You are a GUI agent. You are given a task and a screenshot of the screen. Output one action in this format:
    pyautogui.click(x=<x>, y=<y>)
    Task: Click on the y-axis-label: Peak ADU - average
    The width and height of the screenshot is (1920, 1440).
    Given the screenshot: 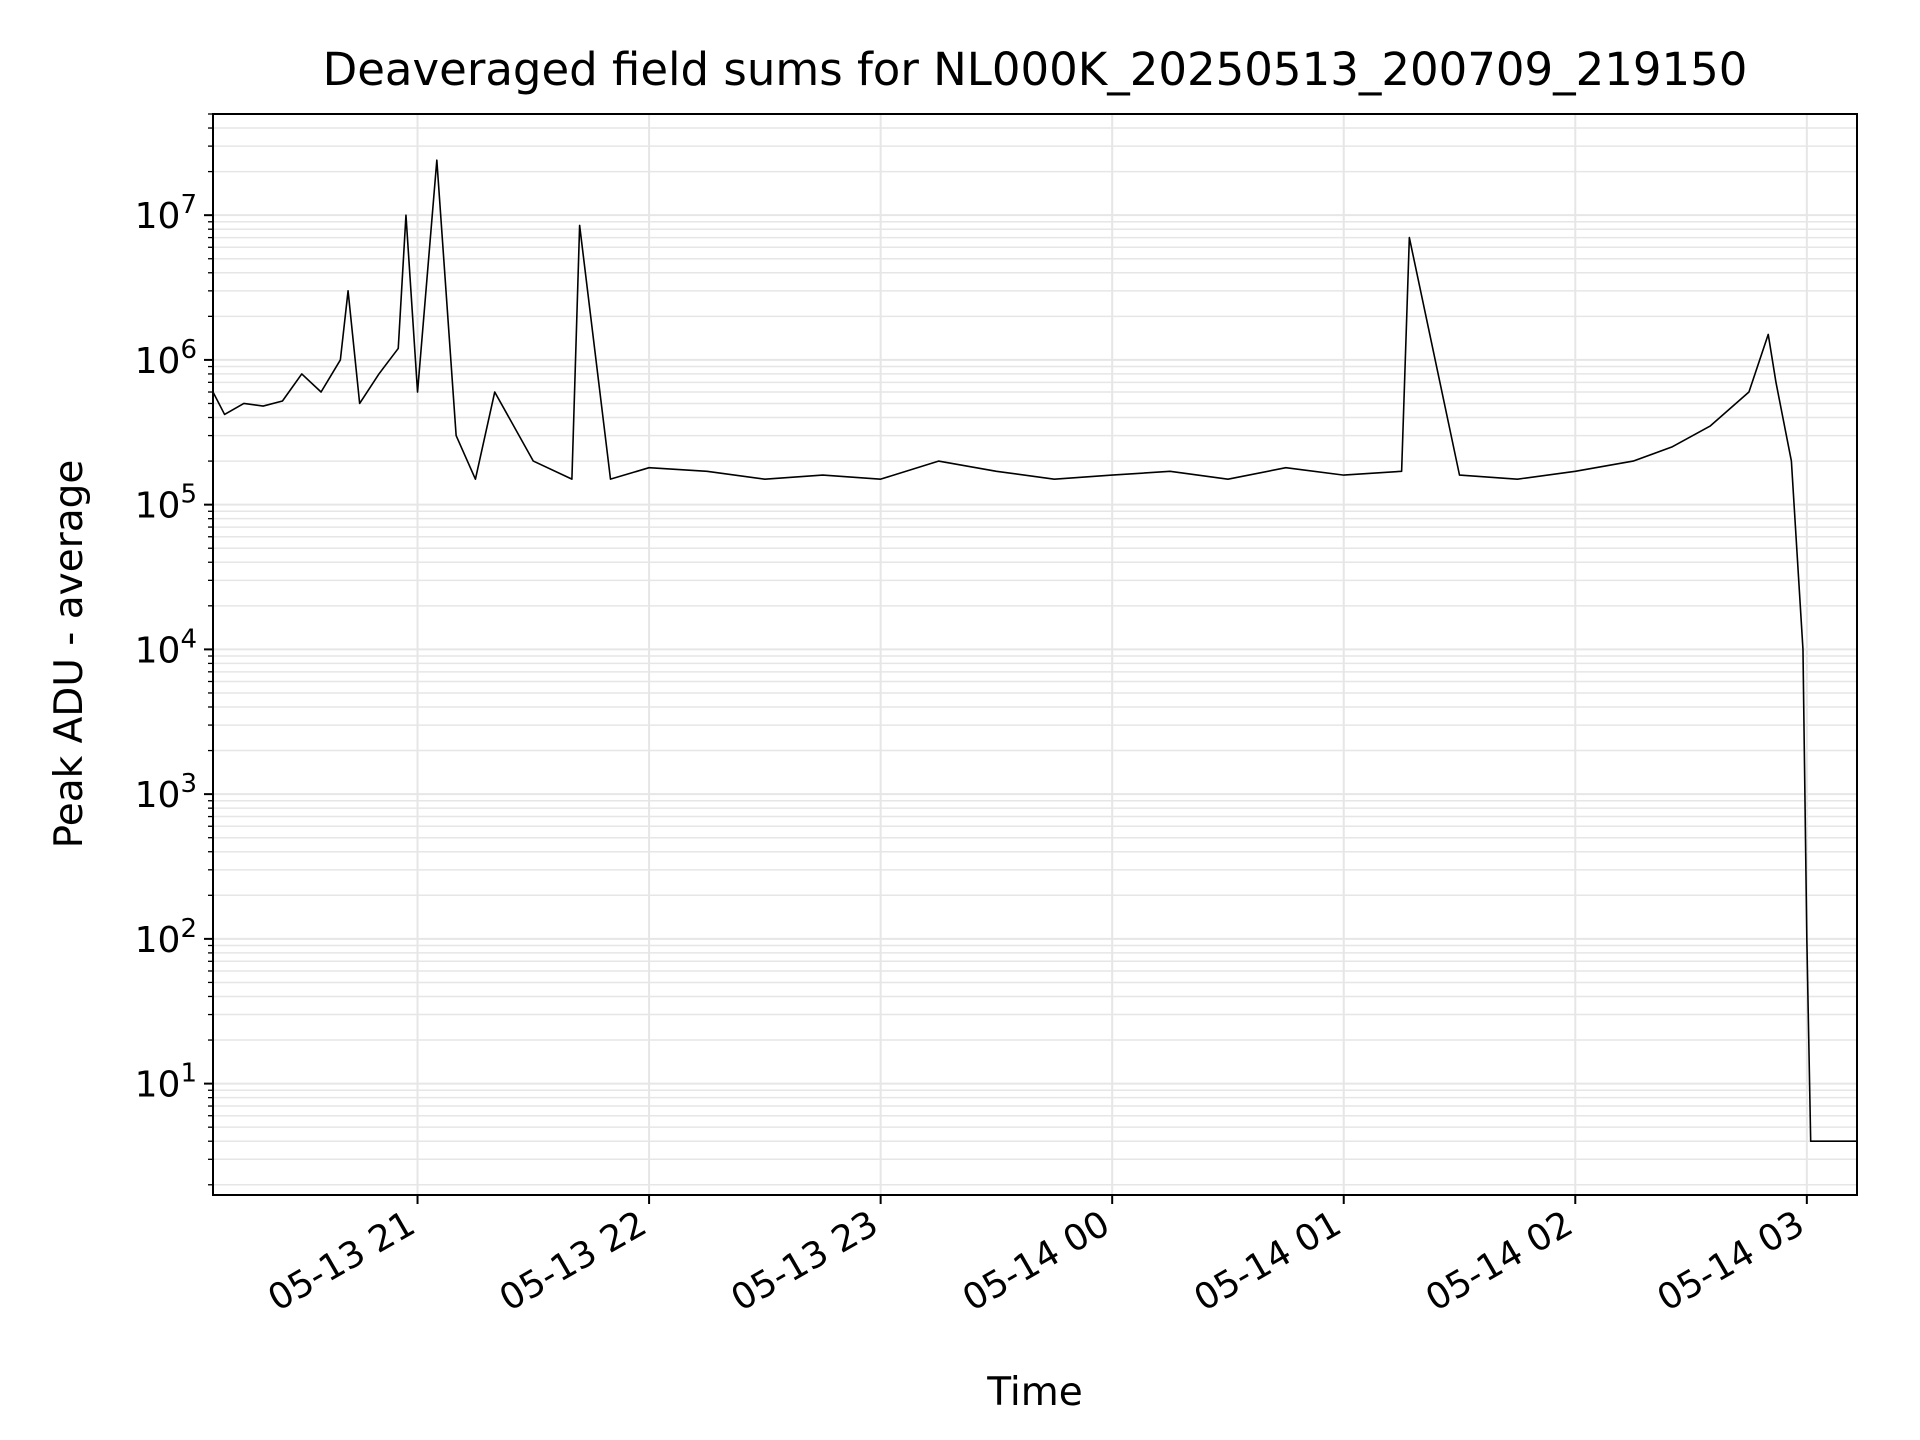 What is the action you would take?
    pyautogui.click(x=69, y=654)
    